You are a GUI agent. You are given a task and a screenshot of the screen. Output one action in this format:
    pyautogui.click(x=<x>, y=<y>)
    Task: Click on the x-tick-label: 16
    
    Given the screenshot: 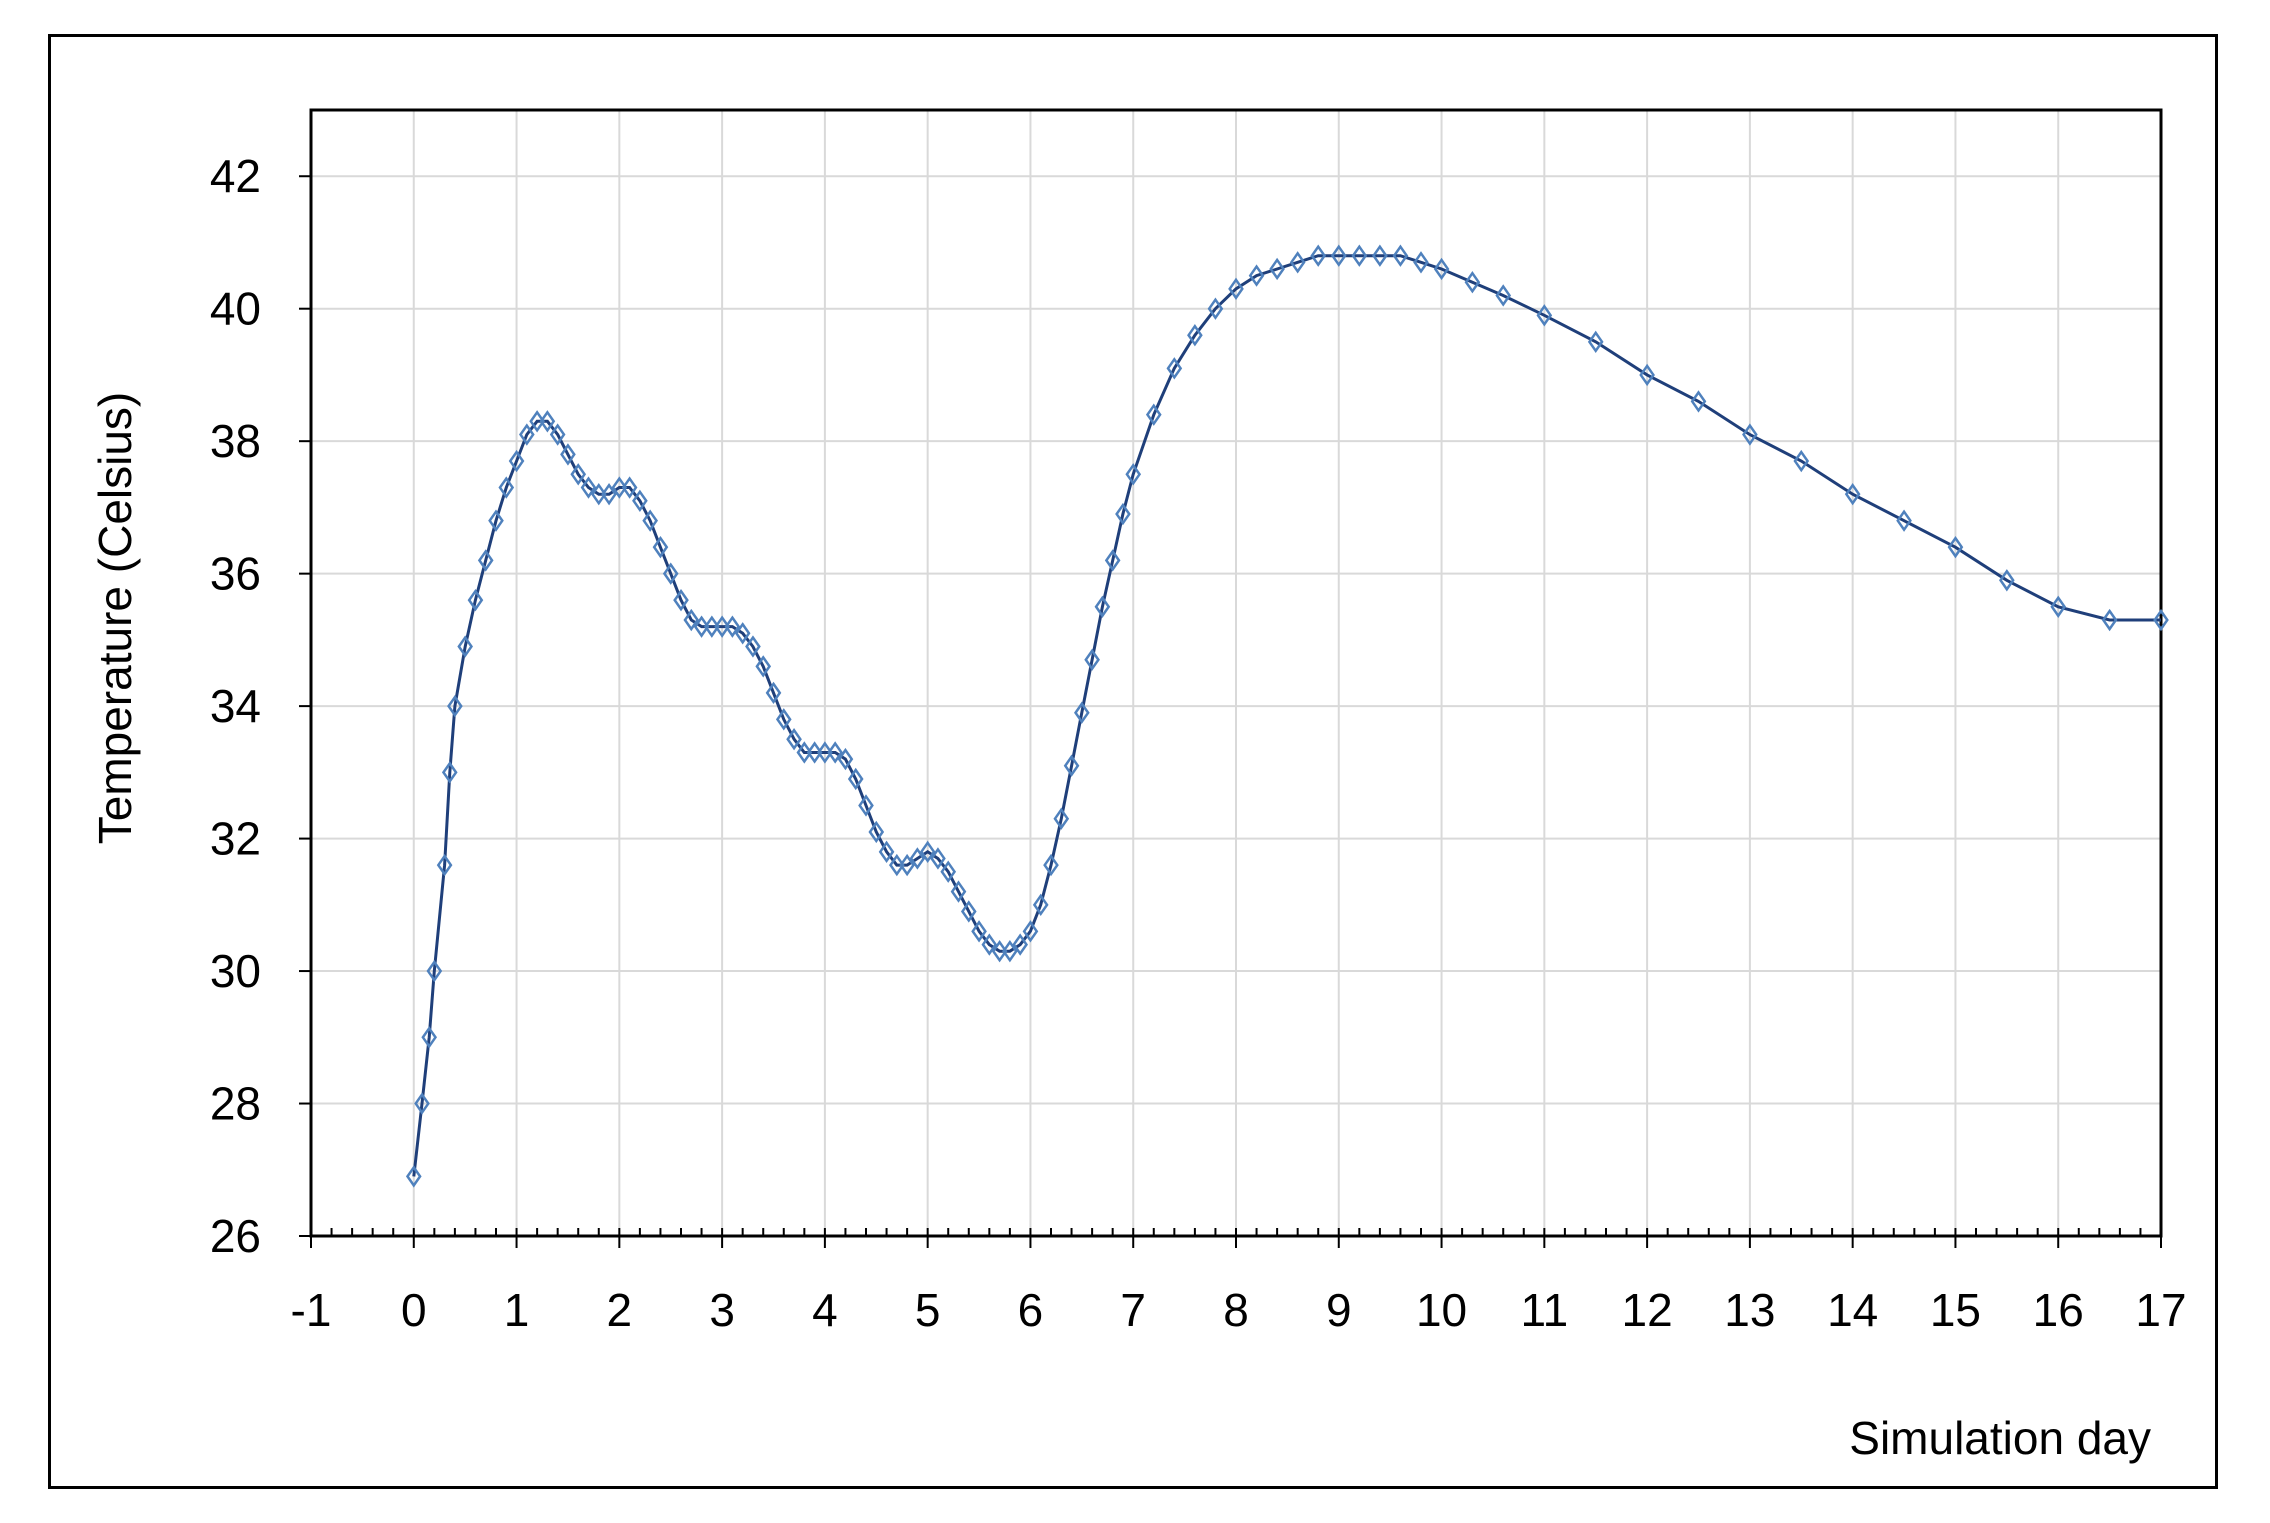 What is the action you would take?
    pyautogui.click(x=2058, y=1310)
    